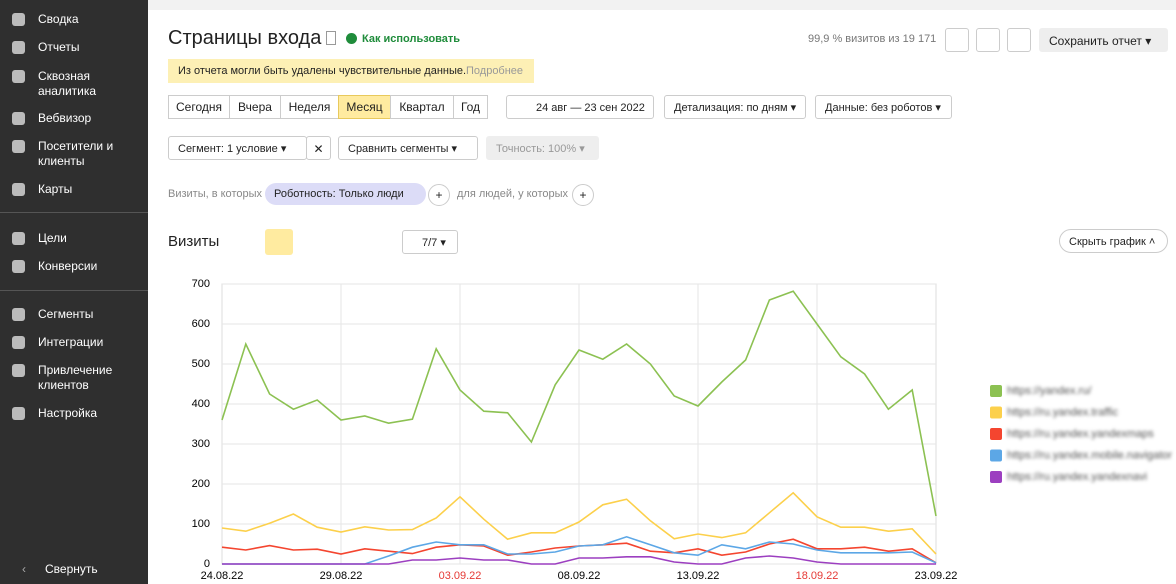  I want to click on separator, so click(74, 212).